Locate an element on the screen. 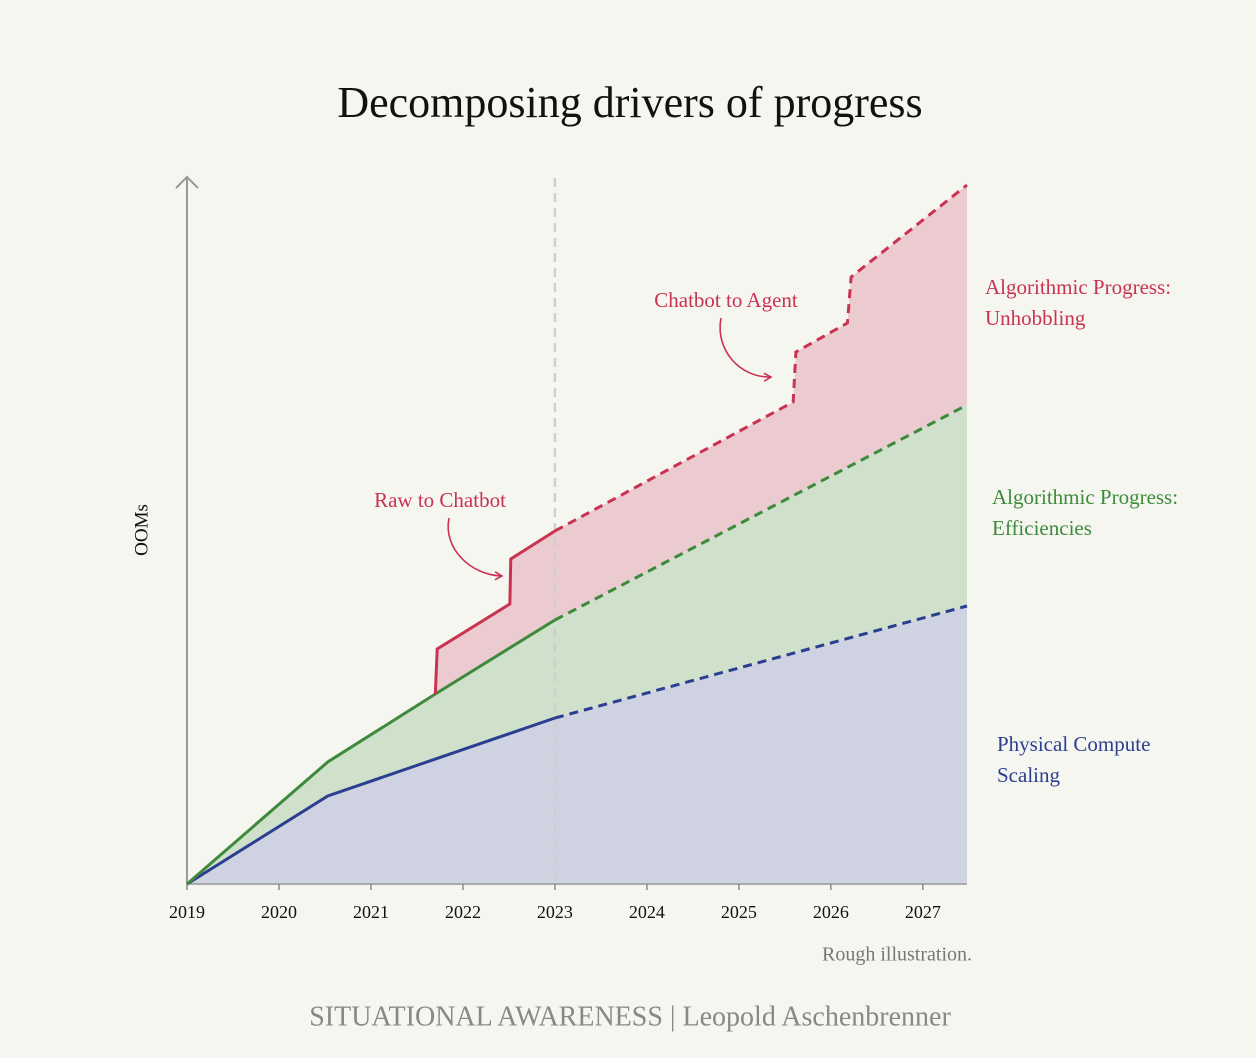 Image resolution: width=1256 pixels, height=1058 pixels. x-tick-label: 2023 is located at coordinates (555, 912).